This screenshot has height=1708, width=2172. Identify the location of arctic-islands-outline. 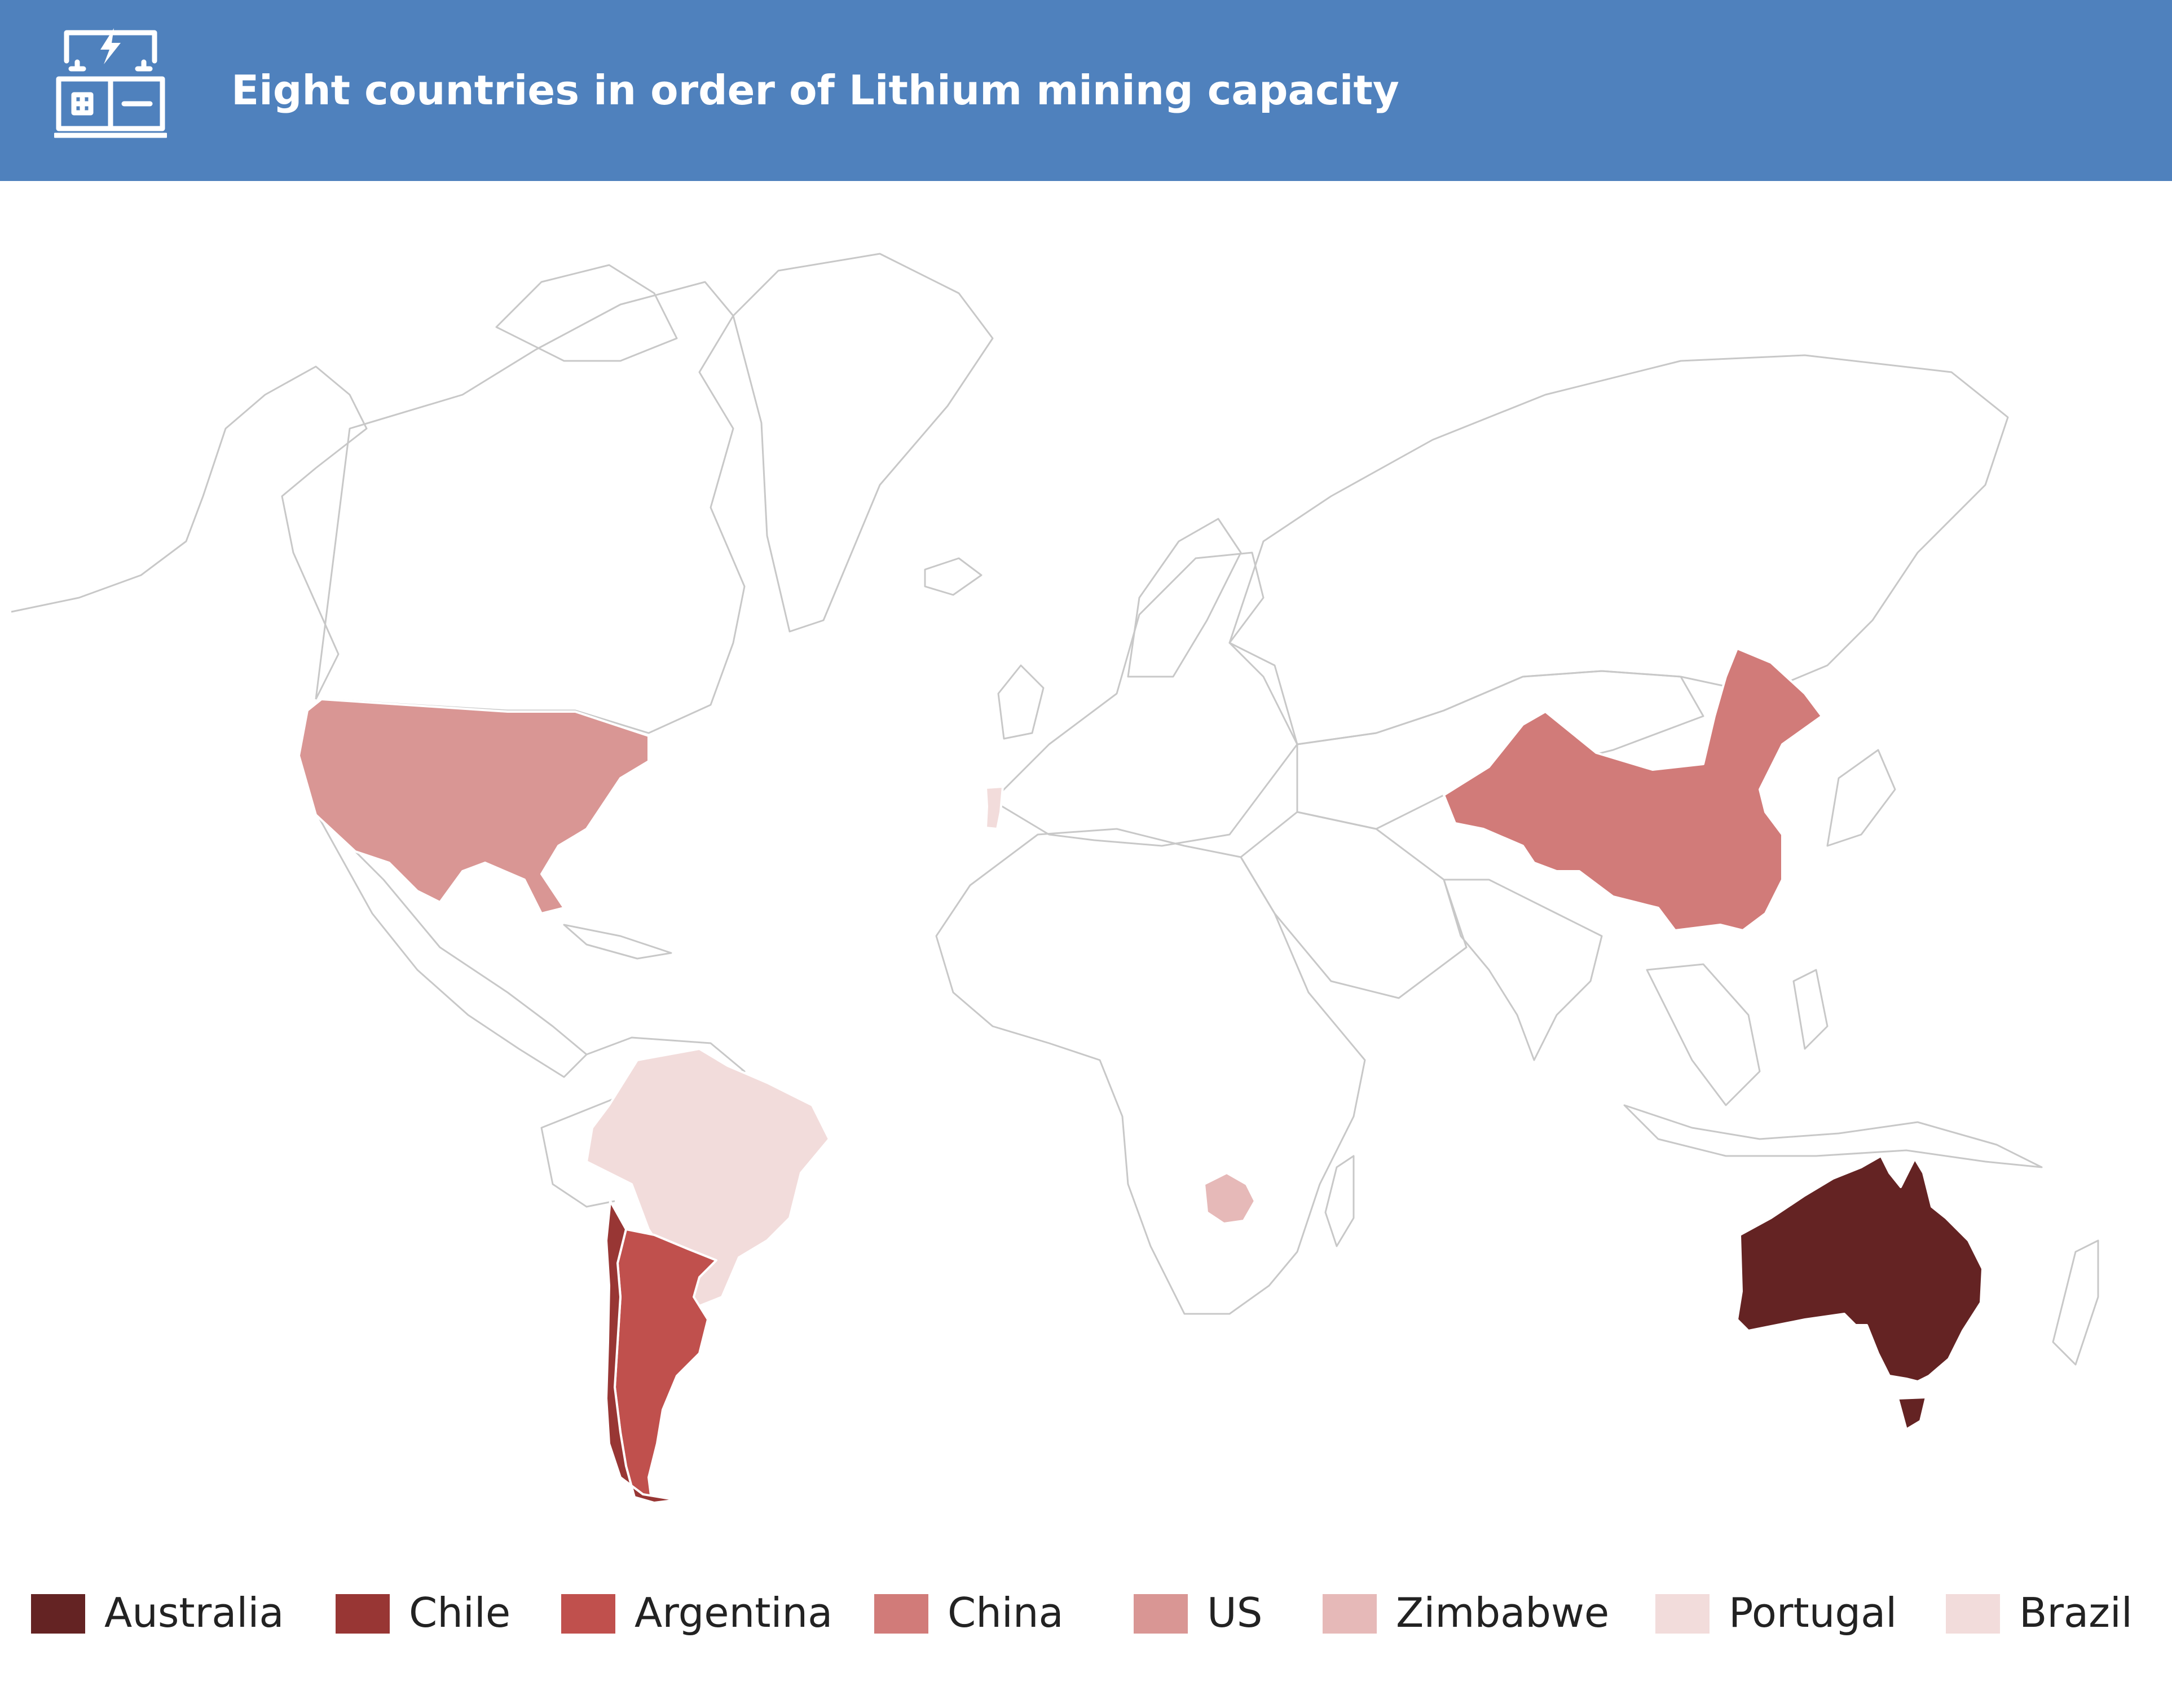
(586, 313).